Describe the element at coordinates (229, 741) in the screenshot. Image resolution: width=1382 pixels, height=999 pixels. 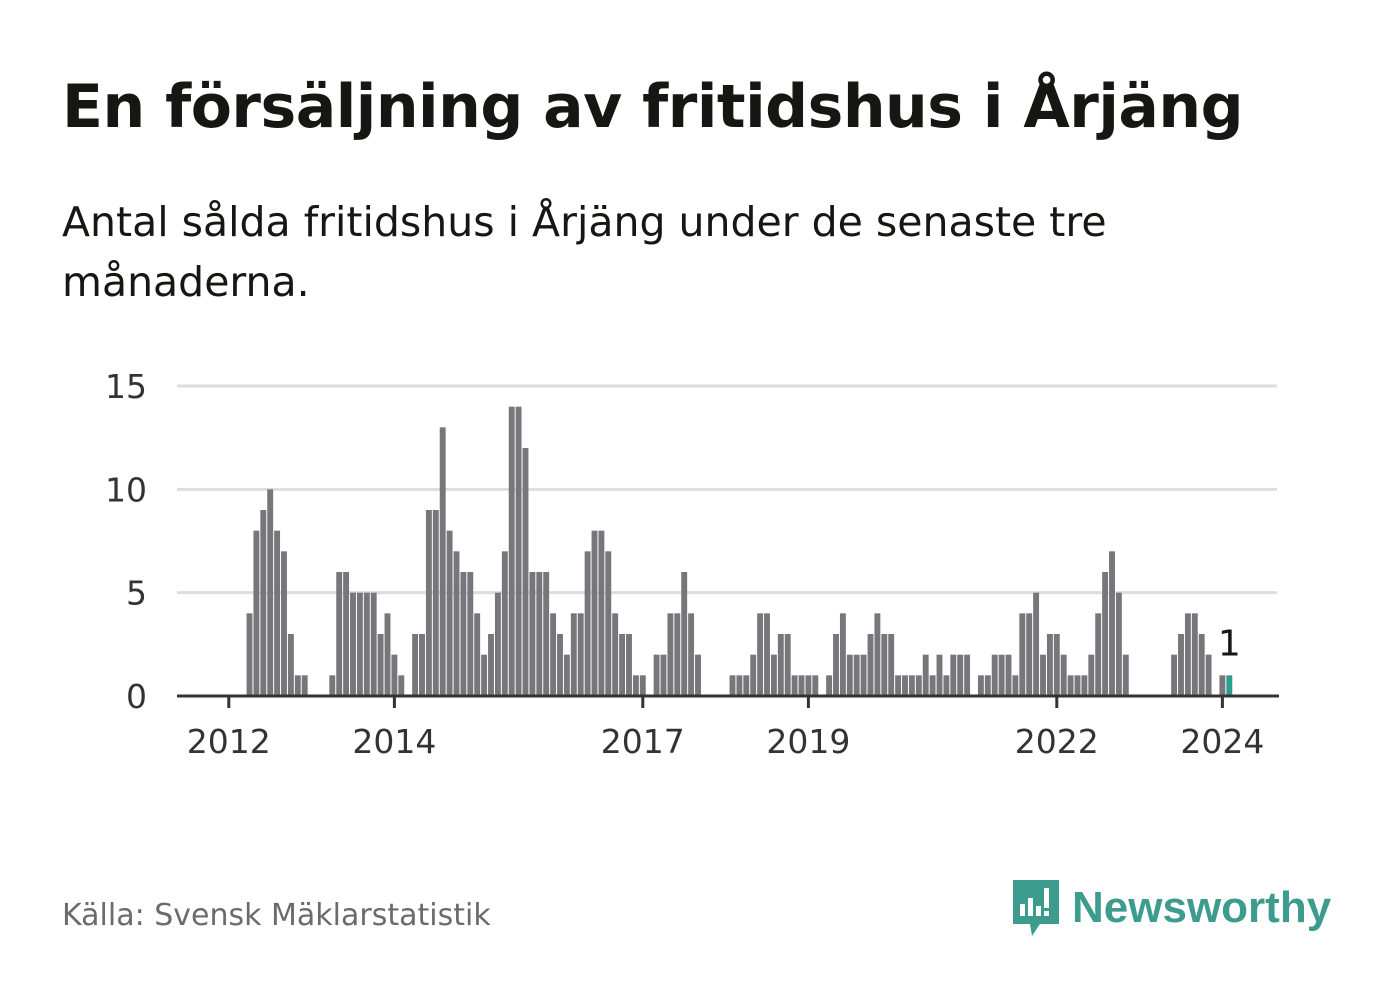
I see `x-tick-label: 2012` at that location.